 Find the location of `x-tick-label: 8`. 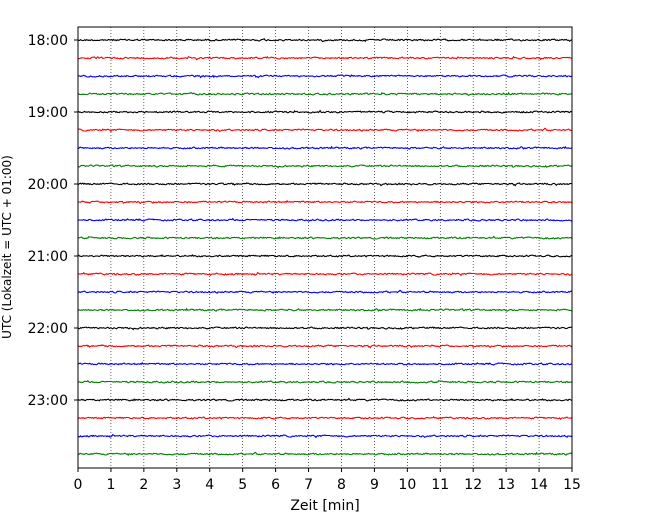

x-tick-label: 8 is located at coordinates (341, 485).